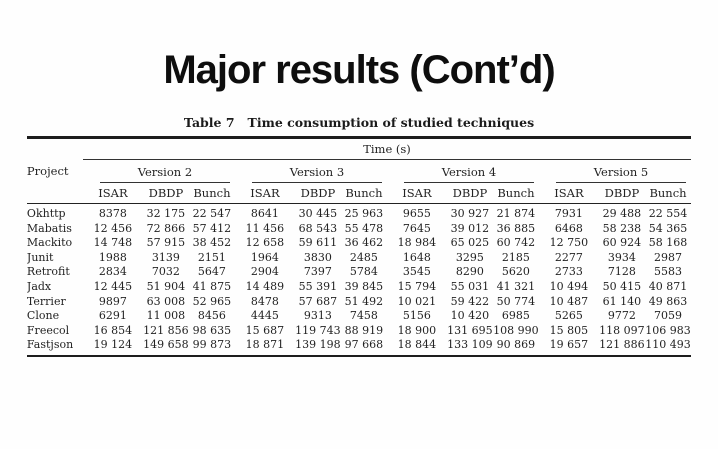 The height and width of the screenshot is (449, 718). I want to click on value-cell: 30 927, so click(470, 213).